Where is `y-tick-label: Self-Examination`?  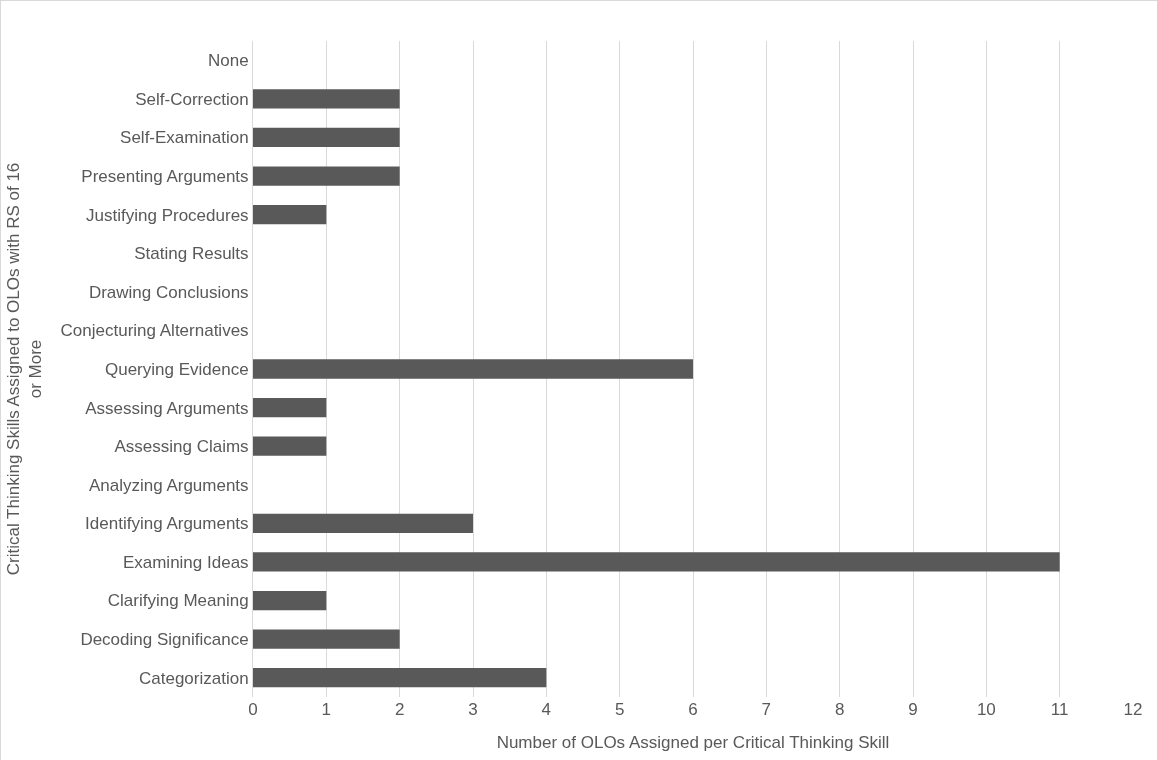
y-tick-label: Self-Examination is located at coordinates (184, 138).